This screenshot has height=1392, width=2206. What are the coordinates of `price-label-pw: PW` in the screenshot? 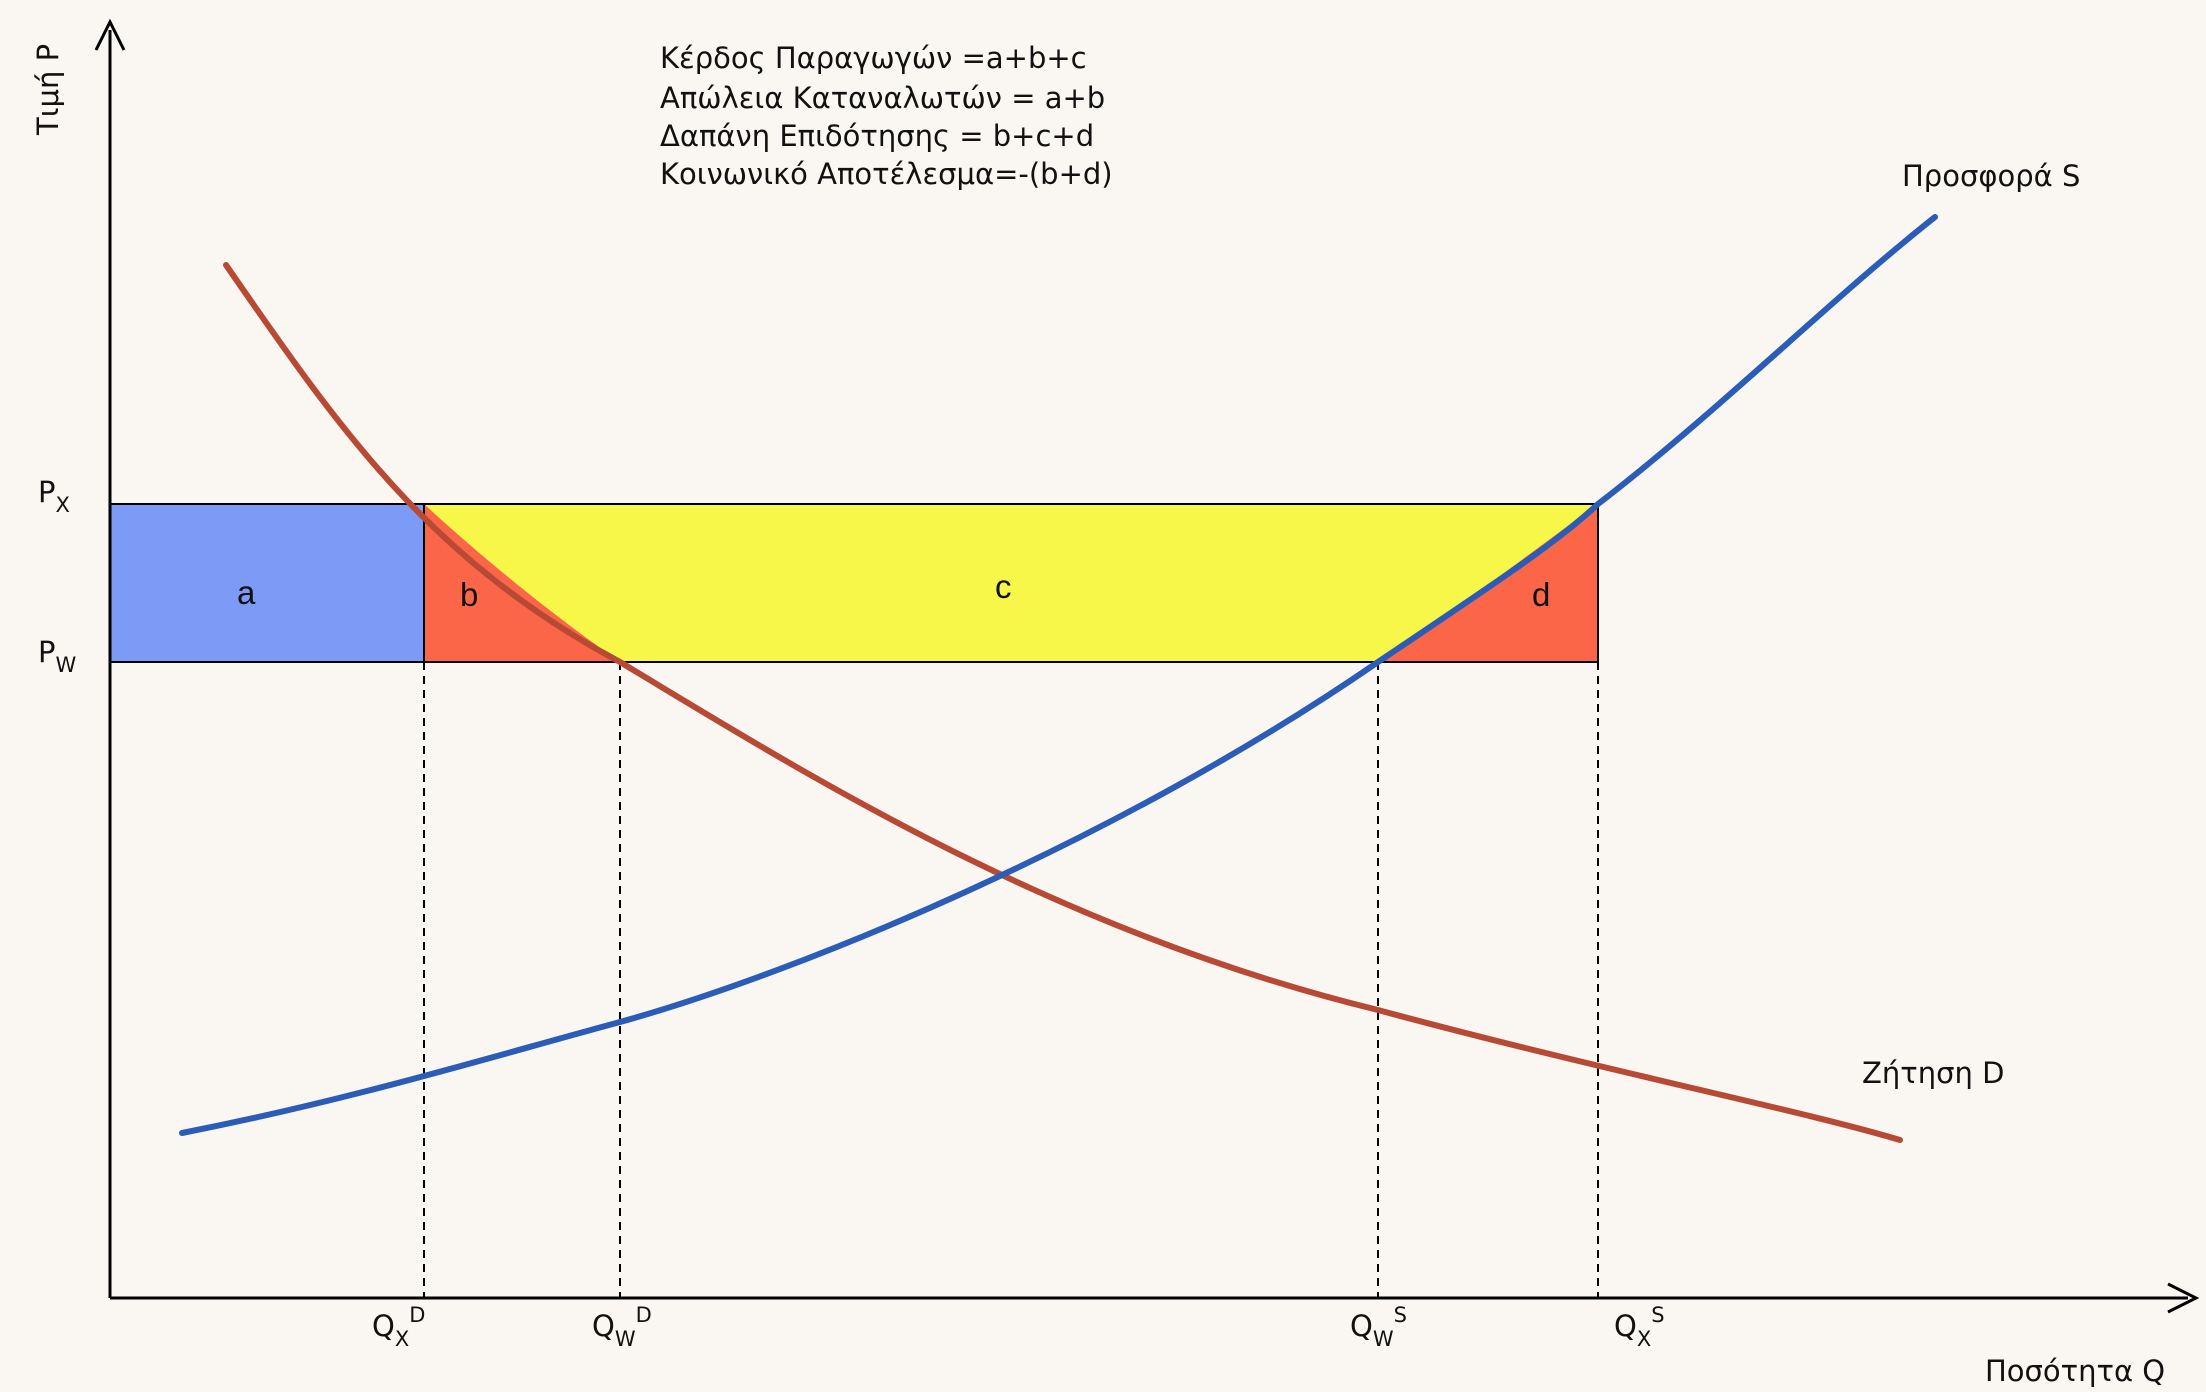 It's located at (57, 656).